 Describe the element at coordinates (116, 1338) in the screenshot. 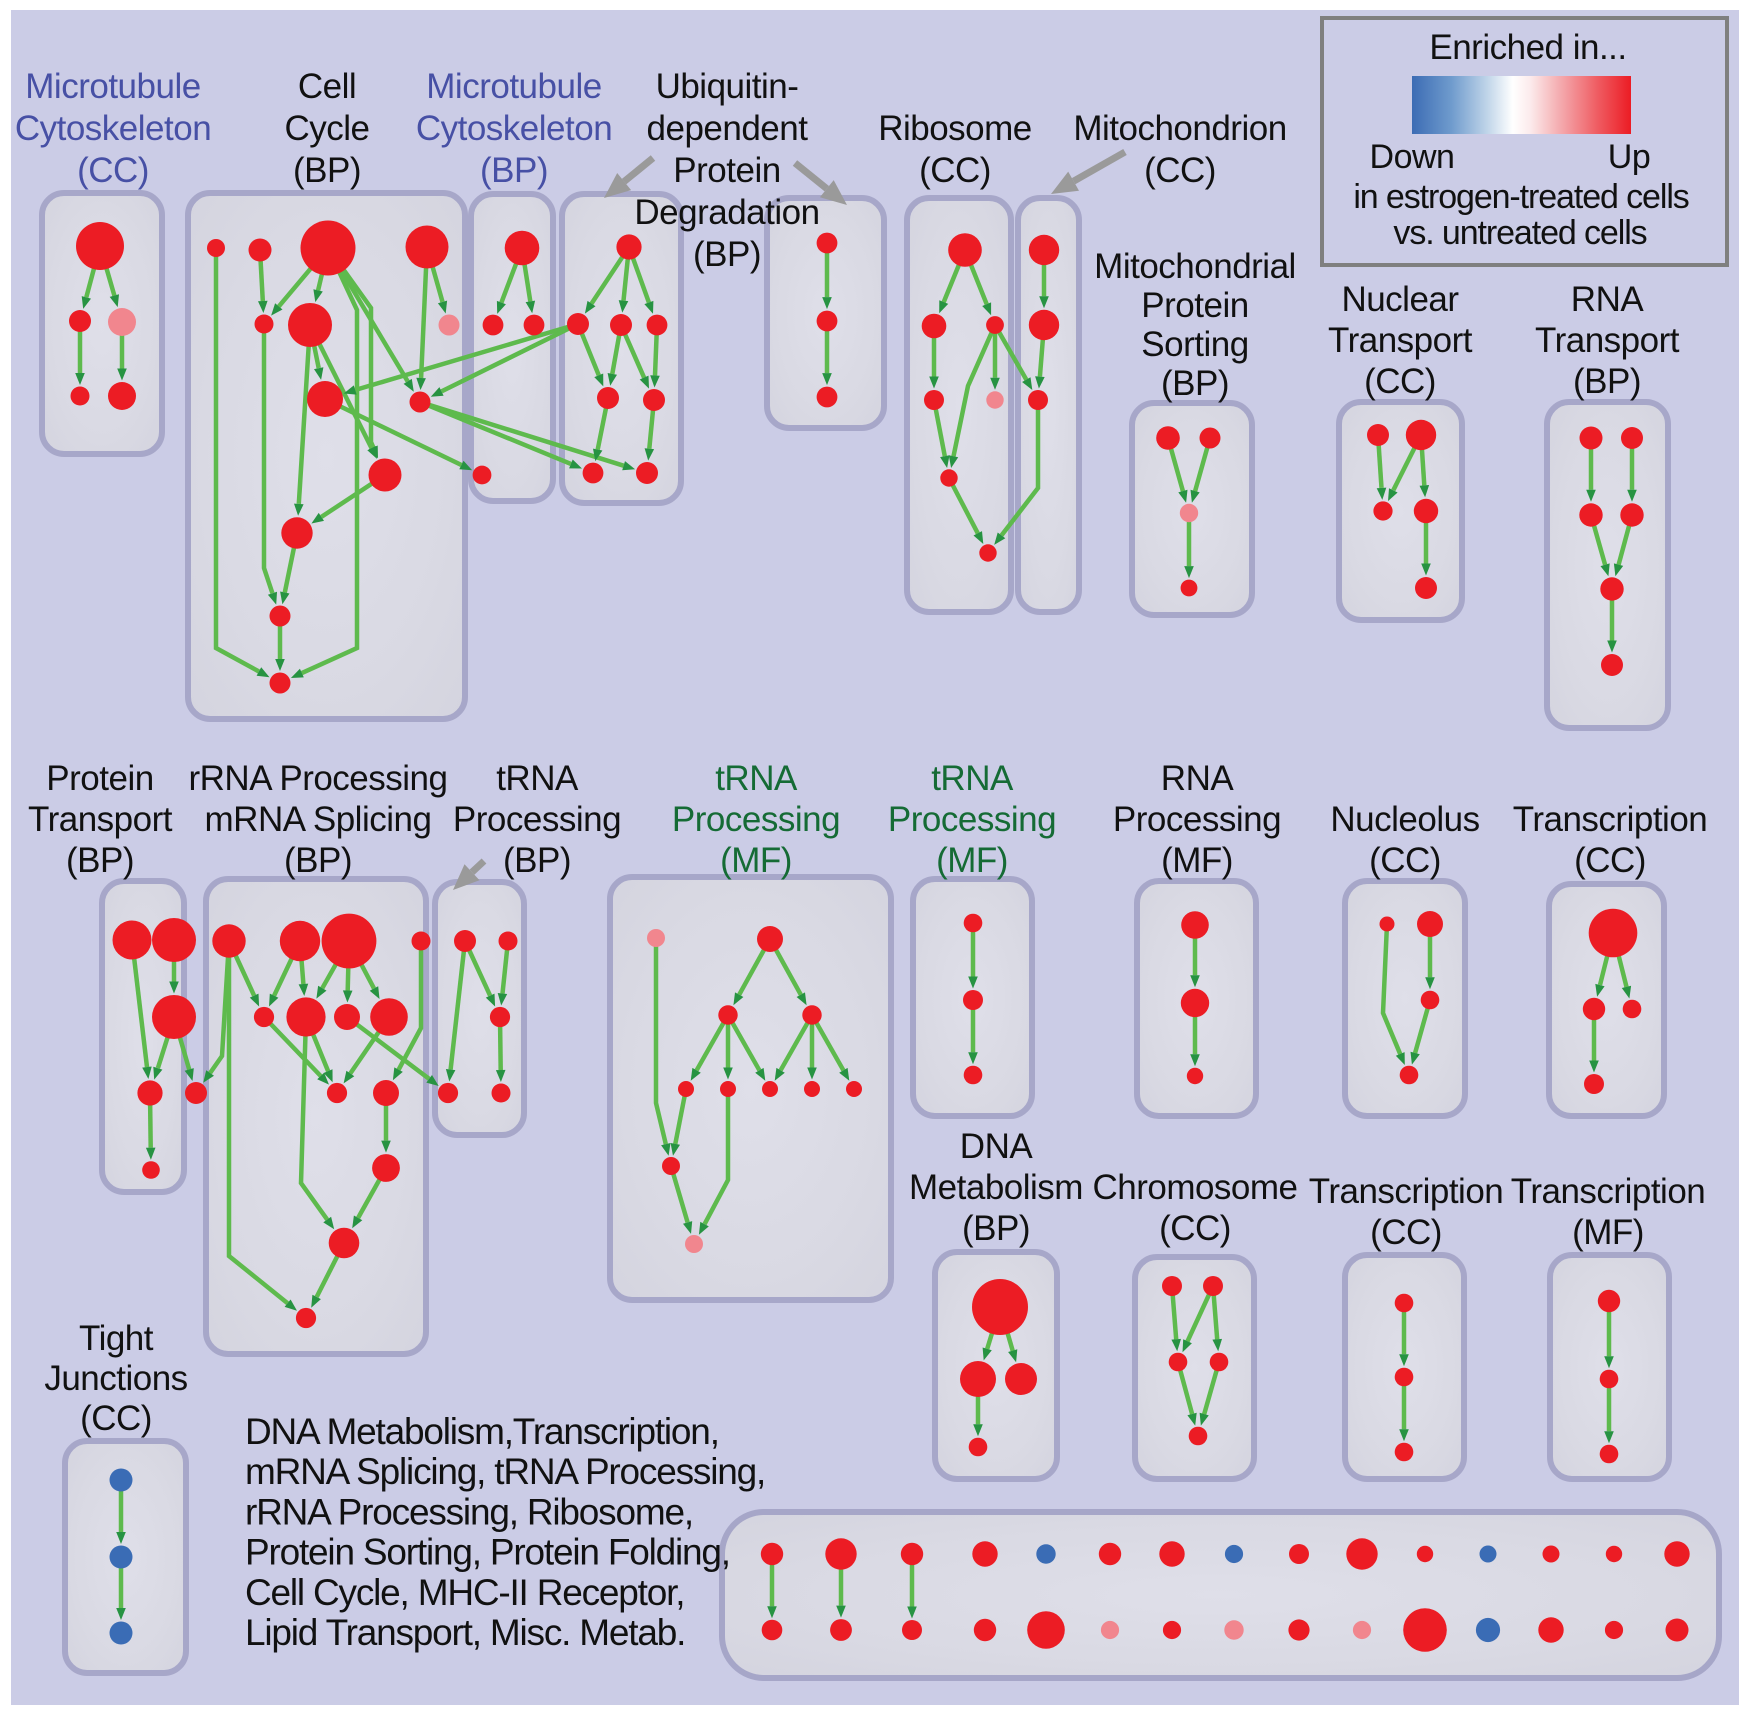

I see `svg-text: Tight` at that location.